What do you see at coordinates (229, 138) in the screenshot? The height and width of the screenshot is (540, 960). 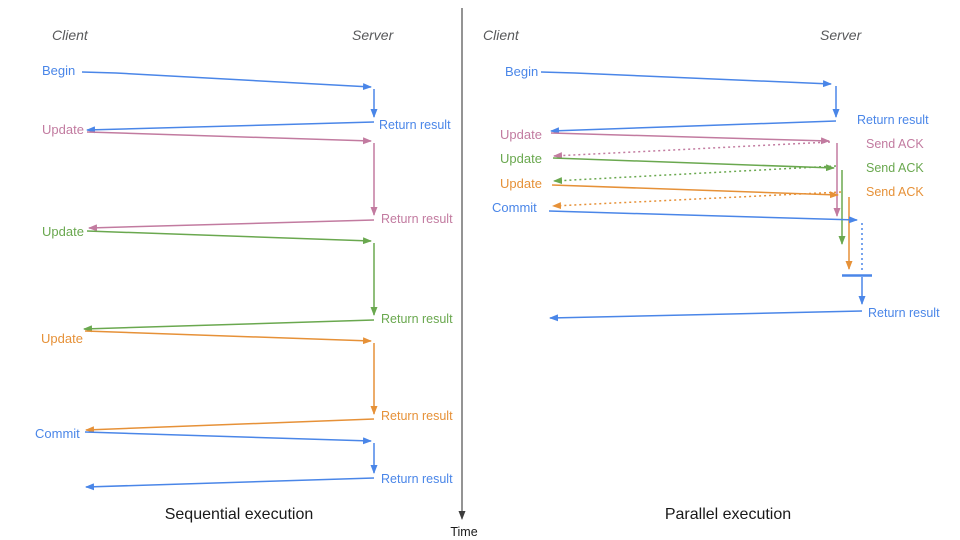 I see `left-update-1-request` at bounding box center [229, 138].